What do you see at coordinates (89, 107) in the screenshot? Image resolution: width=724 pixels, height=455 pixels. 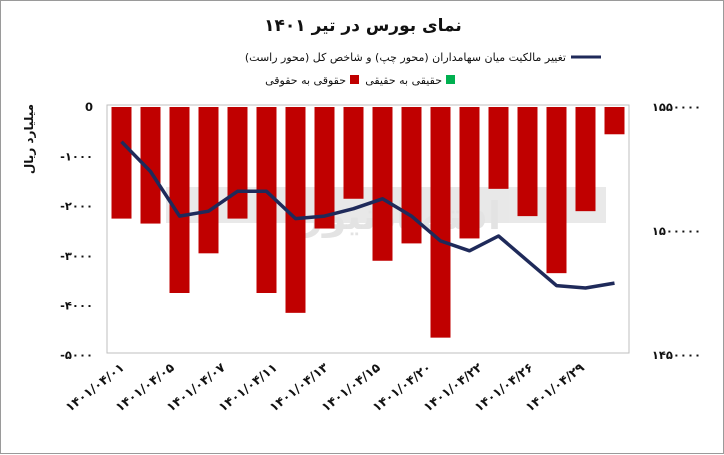 I see `left-tick-label: 0` at bounding box center [89, 107].